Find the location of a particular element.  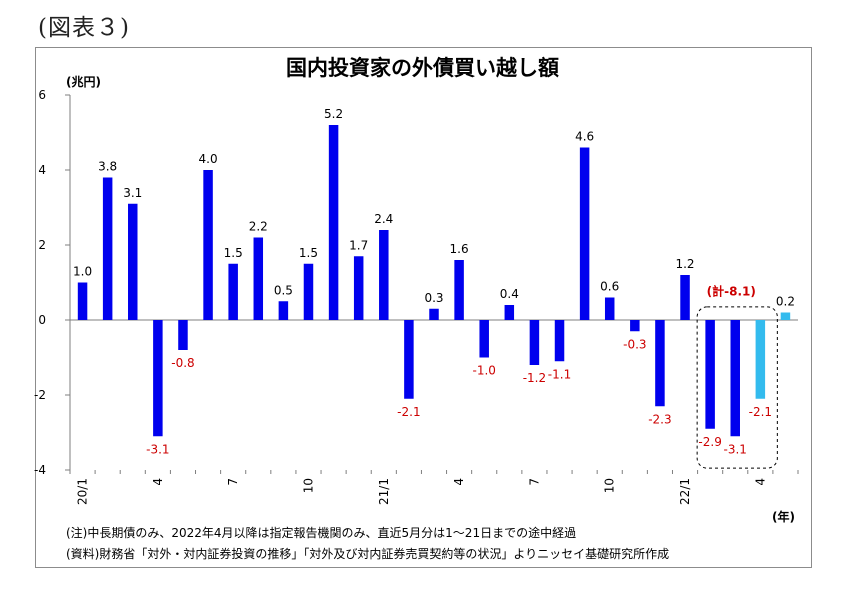

y-tick-label: 6 is located at coordinates (42, 95).